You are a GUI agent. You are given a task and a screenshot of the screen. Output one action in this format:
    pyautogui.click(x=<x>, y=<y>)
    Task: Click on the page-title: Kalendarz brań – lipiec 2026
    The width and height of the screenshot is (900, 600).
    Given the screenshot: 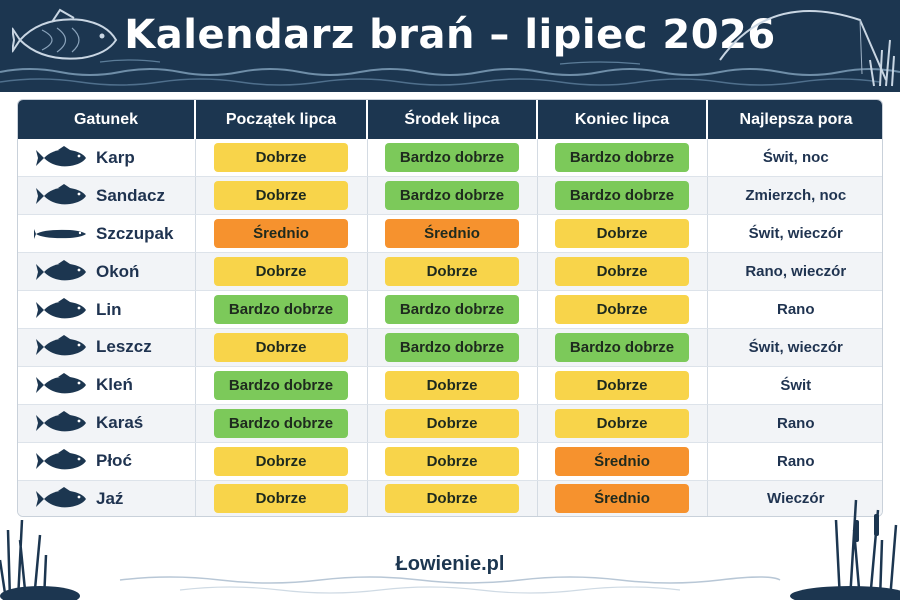 What is the action you would take?
    pyautogui.click(x=450, y=35)
    